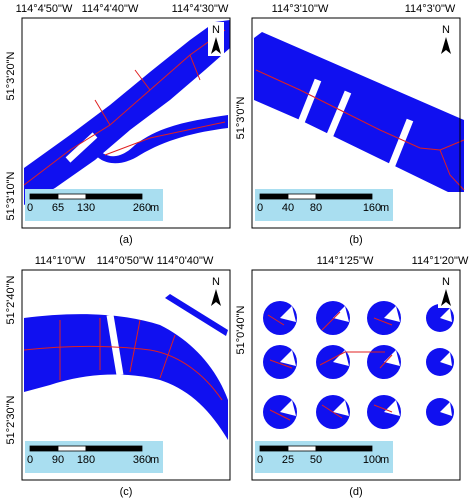 This screenshot has height=504, width=474. What do you see at coordinates (440, 261) in the screenshot?
I see `longitude-label: 114°1'20"W` at bounding box center [440, 261].